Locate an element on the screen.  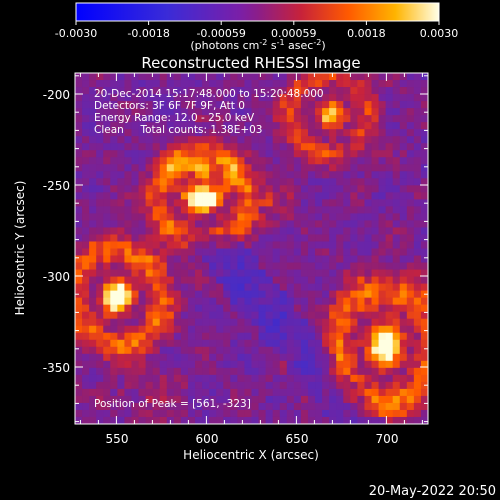
info-line: 20-Dec-2014 15:17:48.000 to 15:20:48.000 is located at coordinates (209, 94).